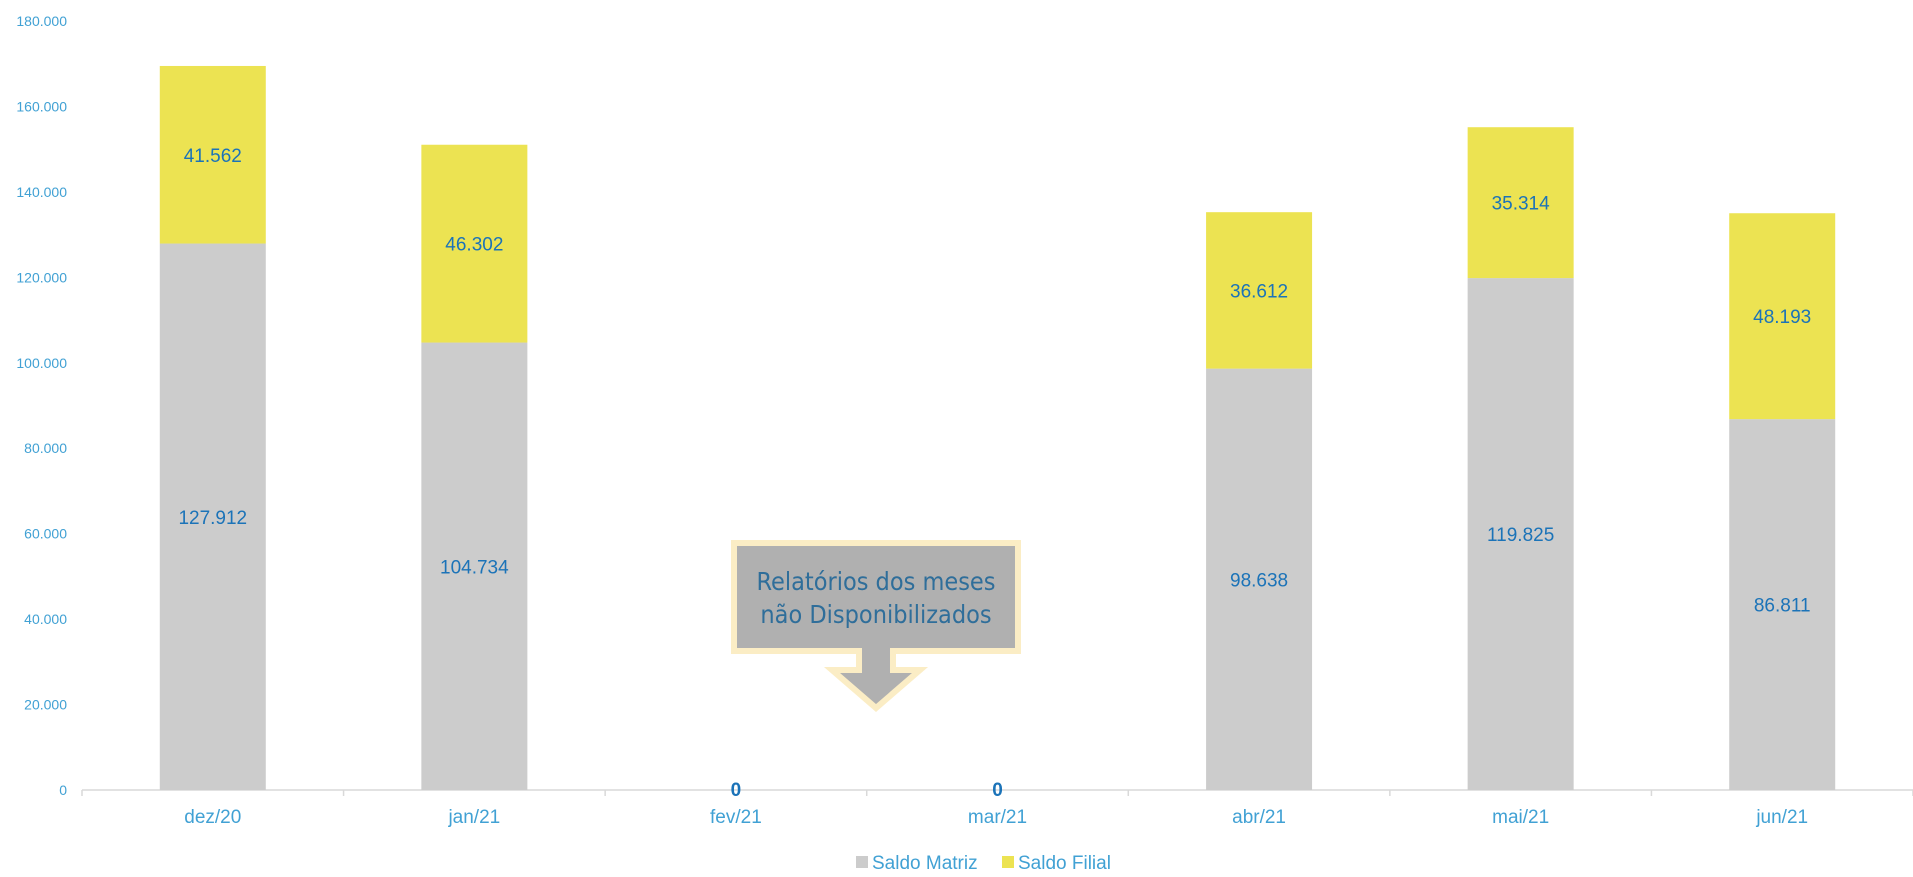 Image resolution: width=1913 pixels, height=877 pixels. I want to click on data-label-saldo-filial: 46.302, so click(474, 245).